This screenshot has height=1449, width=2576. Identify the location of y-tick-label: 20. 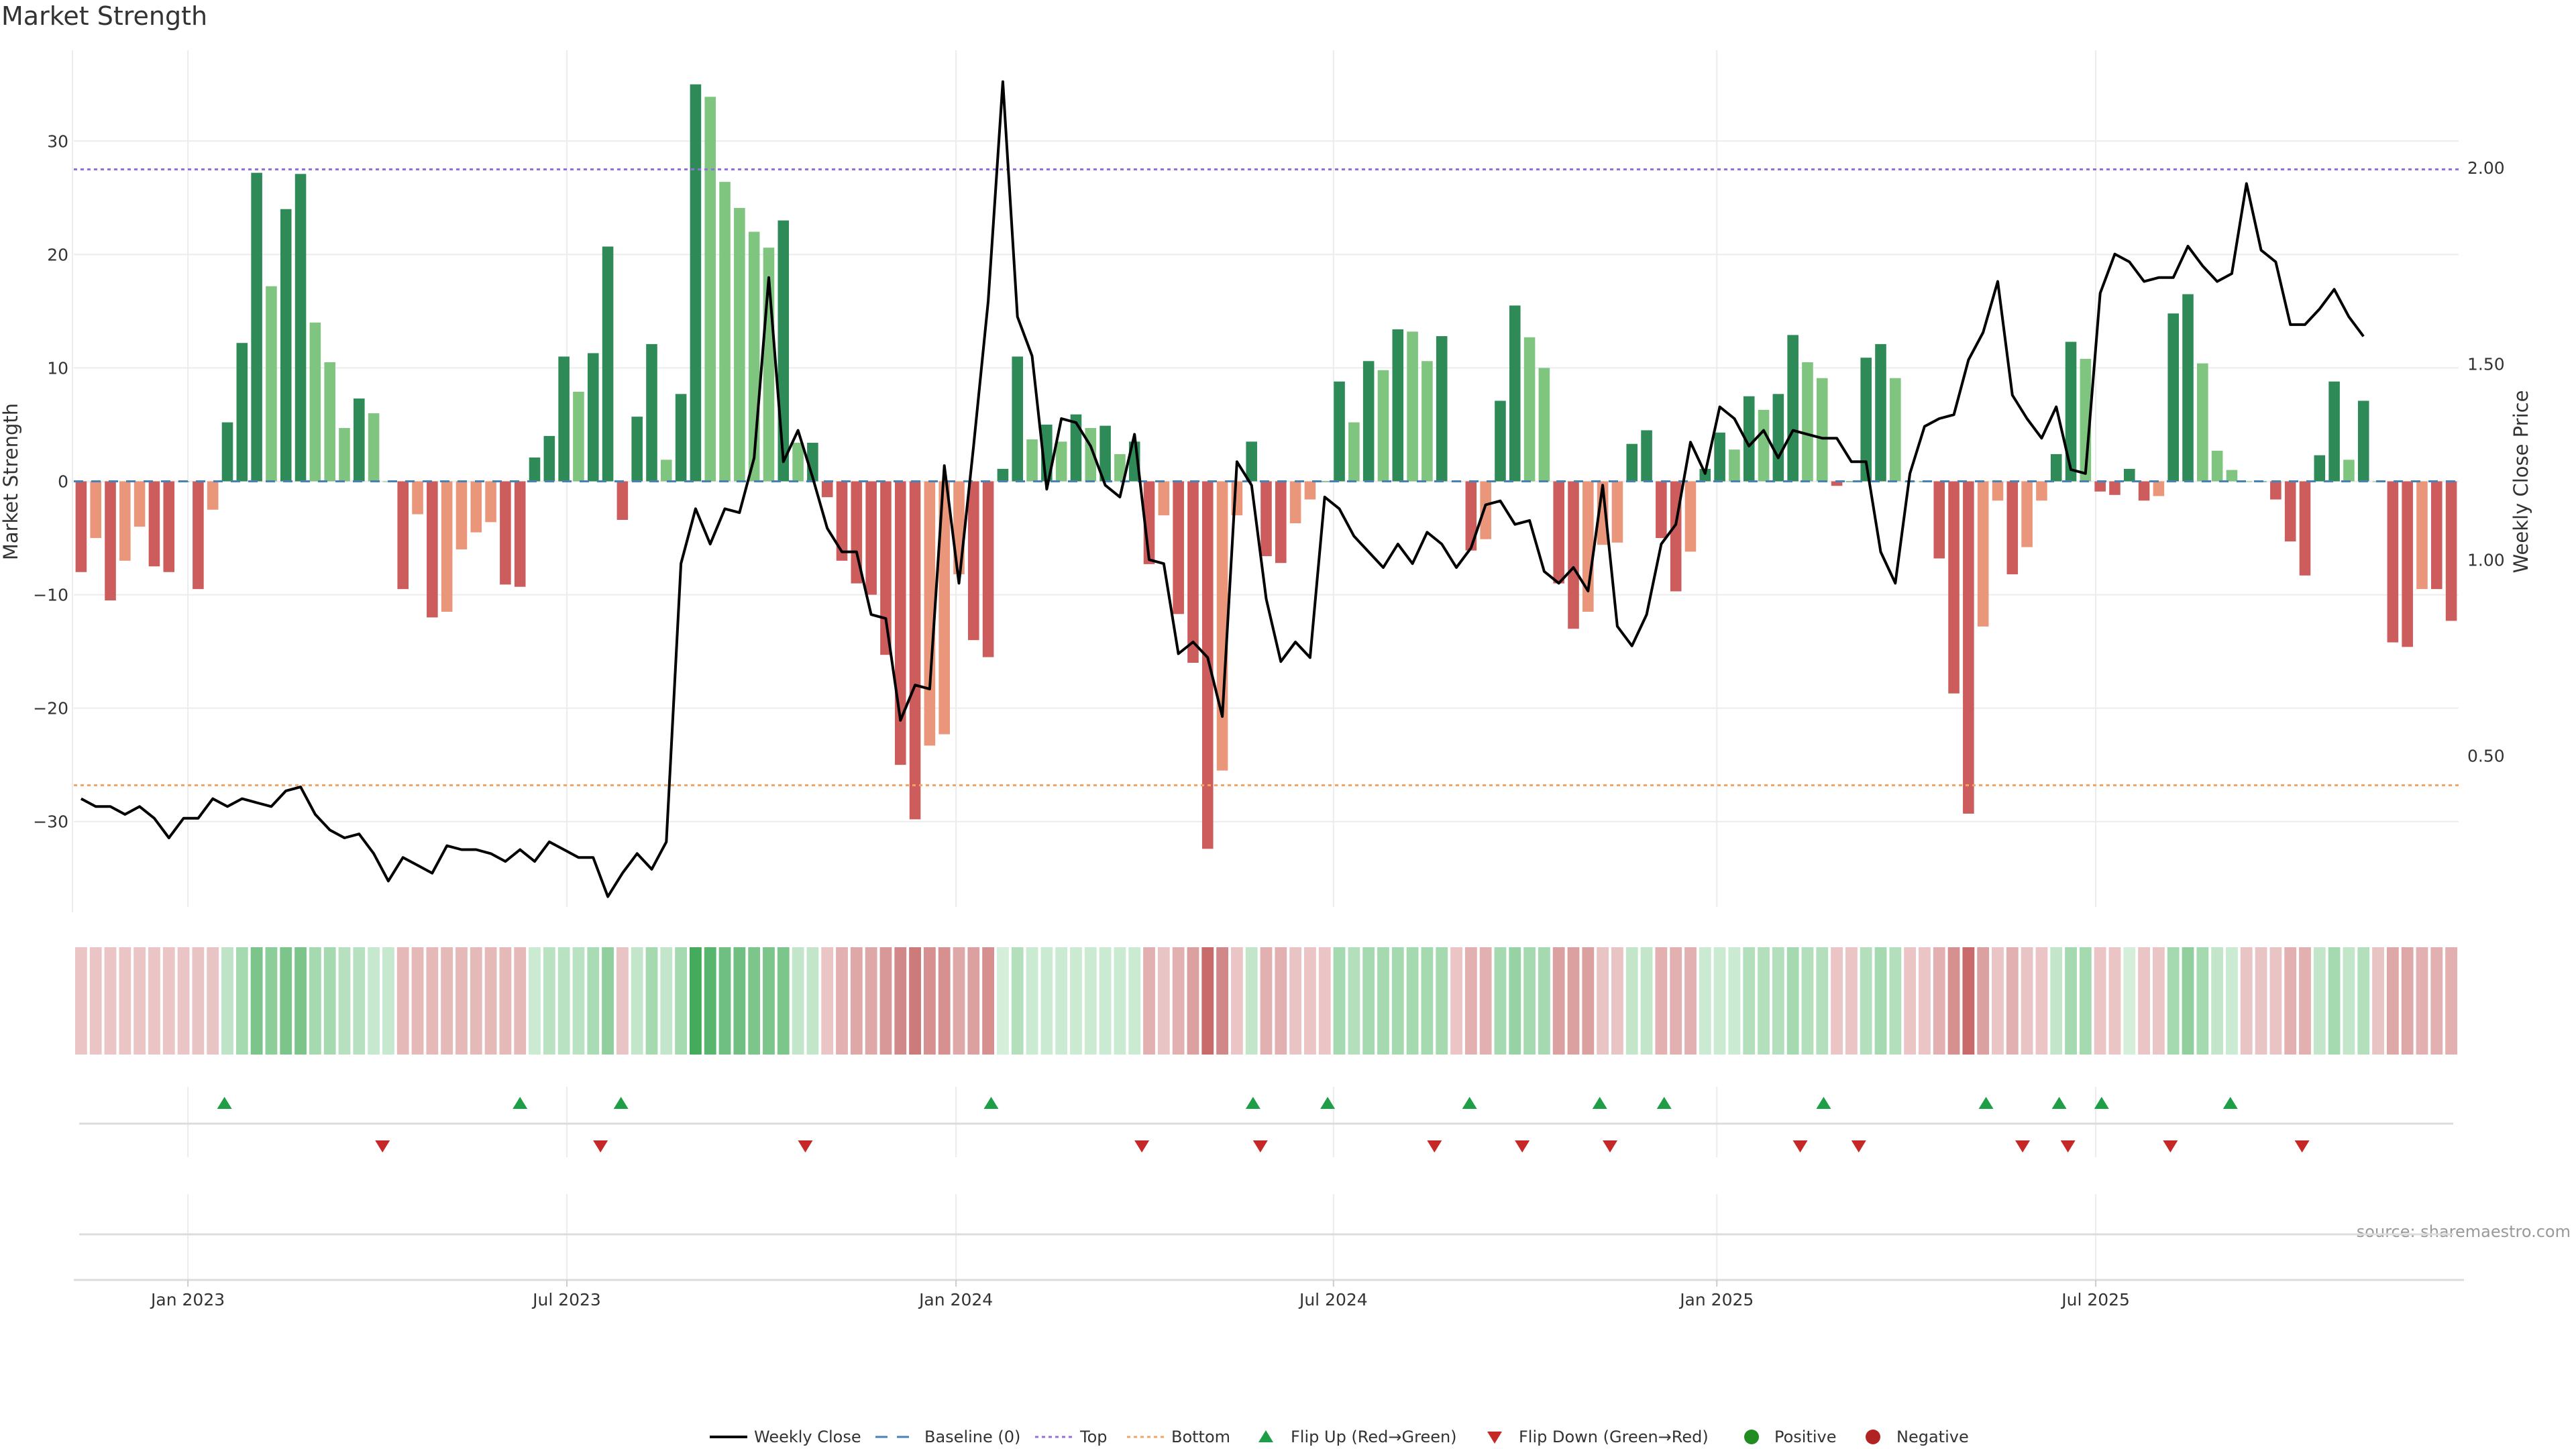
(57, 254).